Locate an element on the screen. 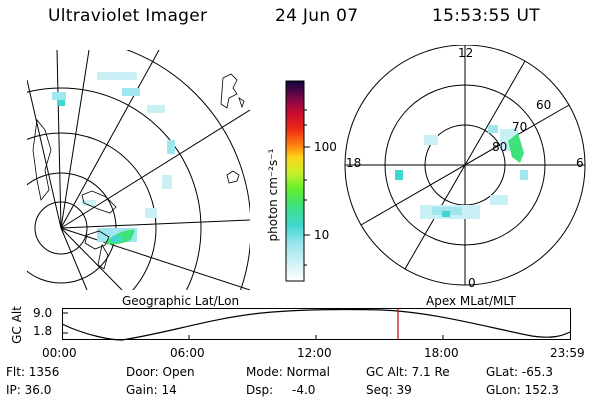 Image resolution: width=600 pixels, height=400 pixels. colorbar-label: photon cm⁻²s⁻¹ is located at coordinates (273, 195).